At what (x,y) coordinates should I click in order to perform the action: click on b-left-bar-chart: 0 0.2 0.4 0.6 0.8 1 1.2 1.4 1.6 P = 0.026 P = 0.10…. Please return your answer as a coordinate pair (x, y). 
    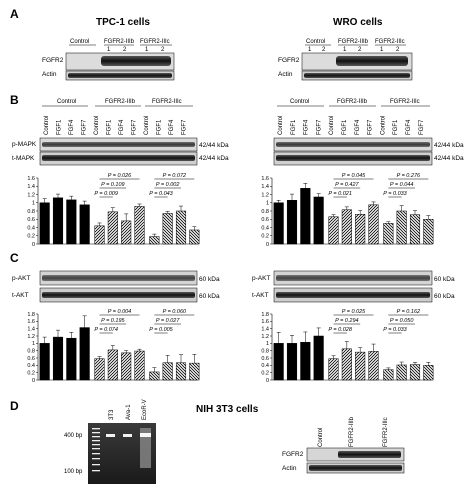
    Looking at the image, I should click on (113, 210).